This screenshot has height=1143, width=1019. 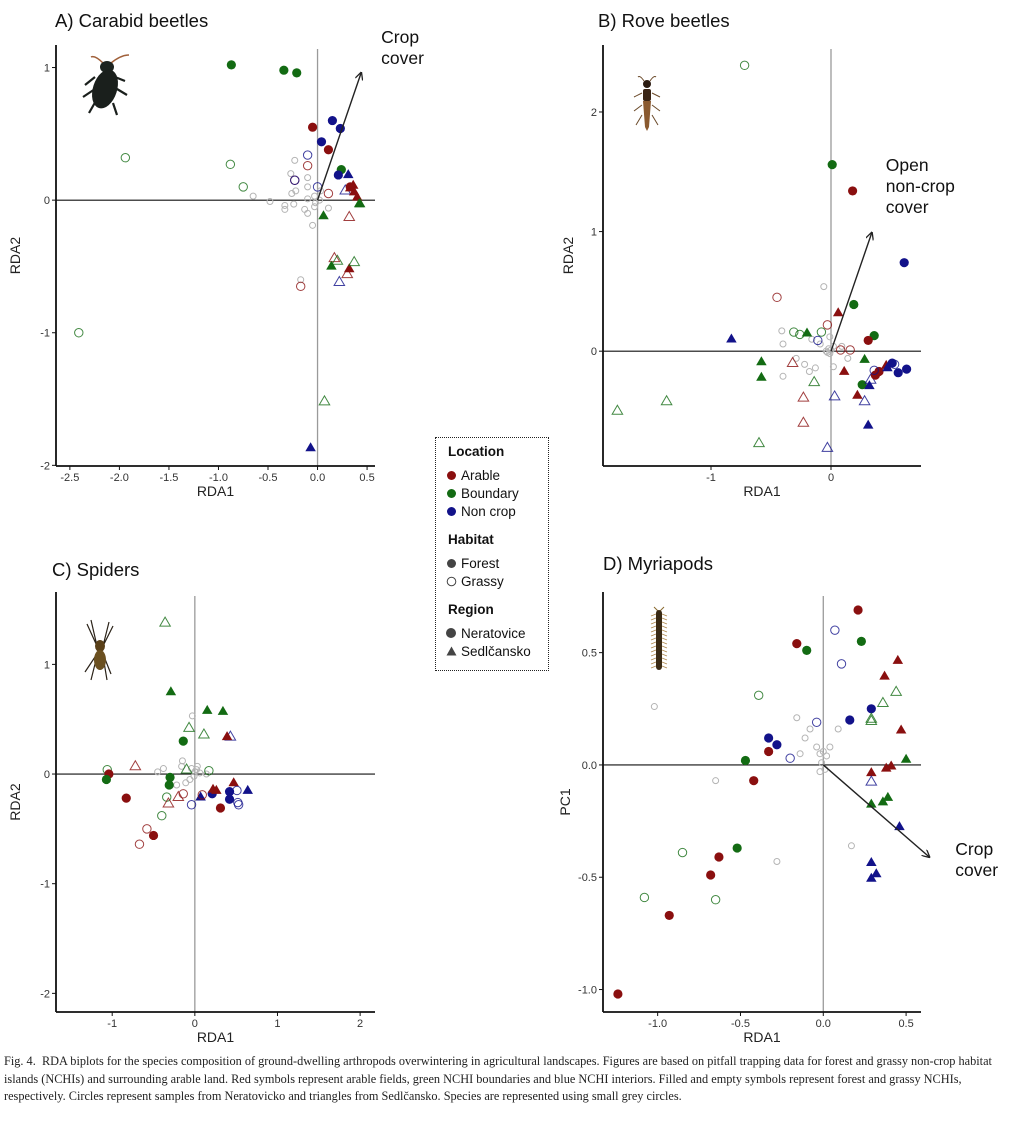 I want to click on y-tick-label: -0.5, so click(x=587, y=878).